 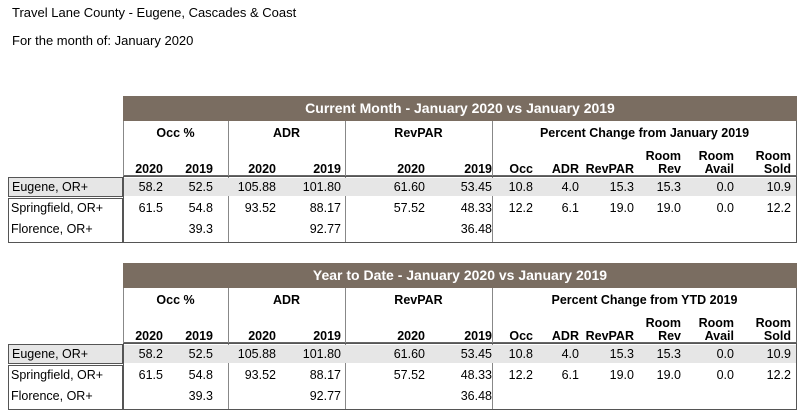 What do you see at coordinates (200, 354) in the screenshot?
I see `table-cell: 52.5` at bounding box center [200, 354].